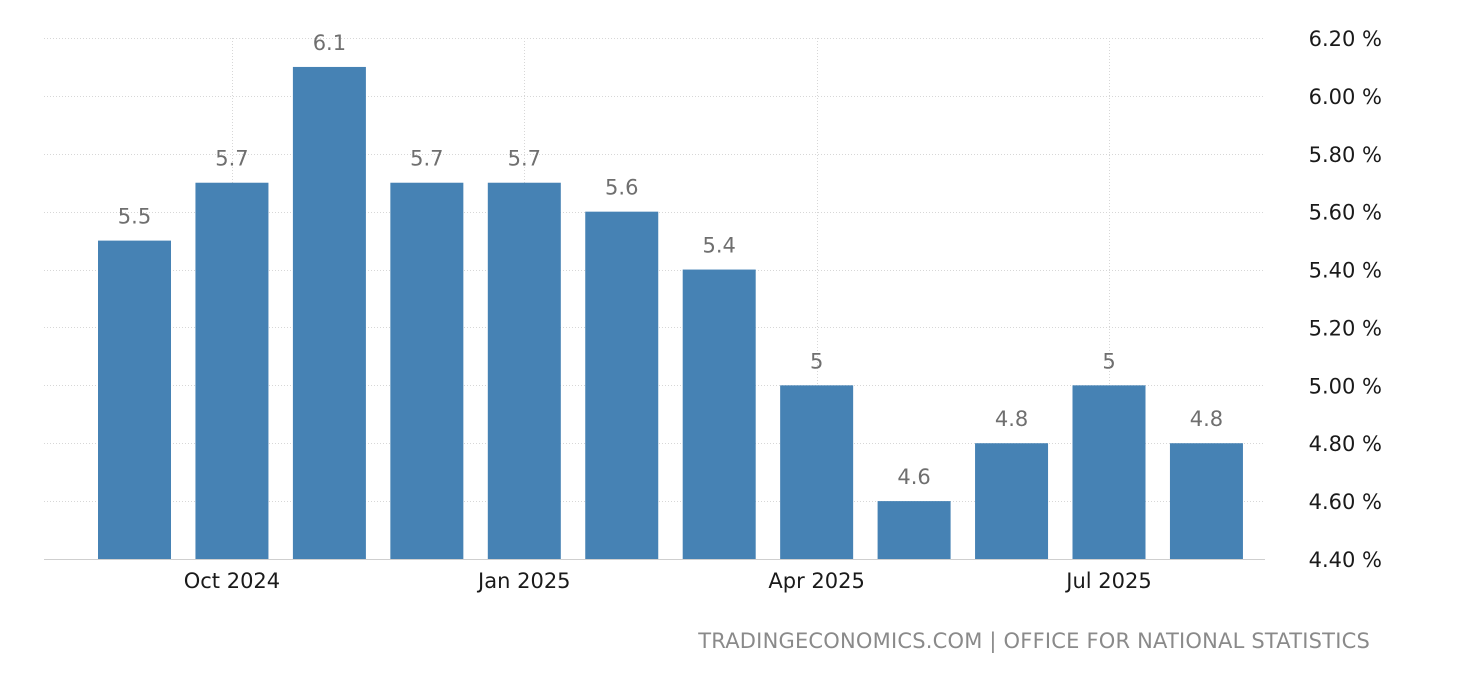 Image resolution: width=1460 pixels, height=680 pixels. Describe the element at coordinates (1345, 328) in the screenshot. I see `y-tick-label: 5.20 %` at that location.